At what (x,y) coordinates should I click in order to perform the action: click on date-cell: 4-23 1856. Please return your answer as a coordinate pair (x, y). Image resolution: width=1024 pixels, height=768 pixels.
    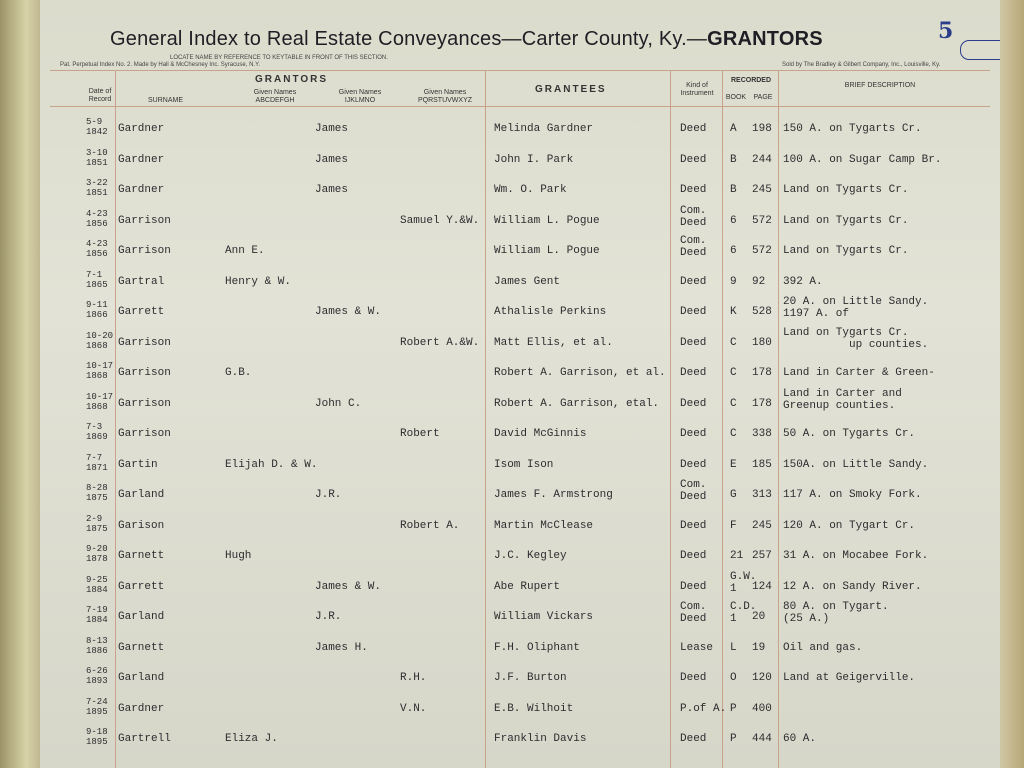
    Looking at the image, I should click on (97, 249).